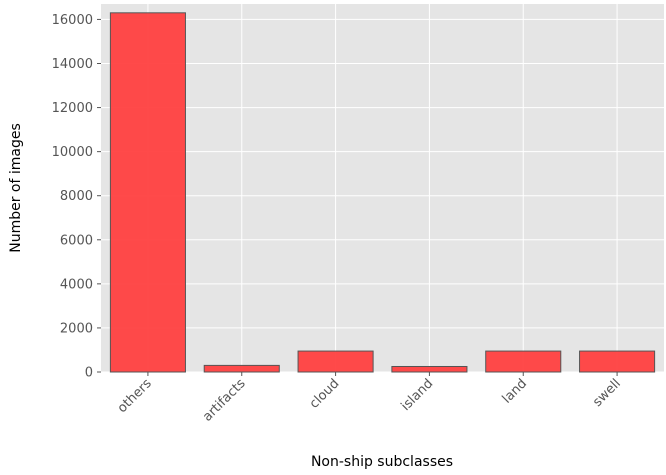 The width and height of the screenshot is (666, 475). I want to click on y-tick-label: 8000, so click(76, 196).